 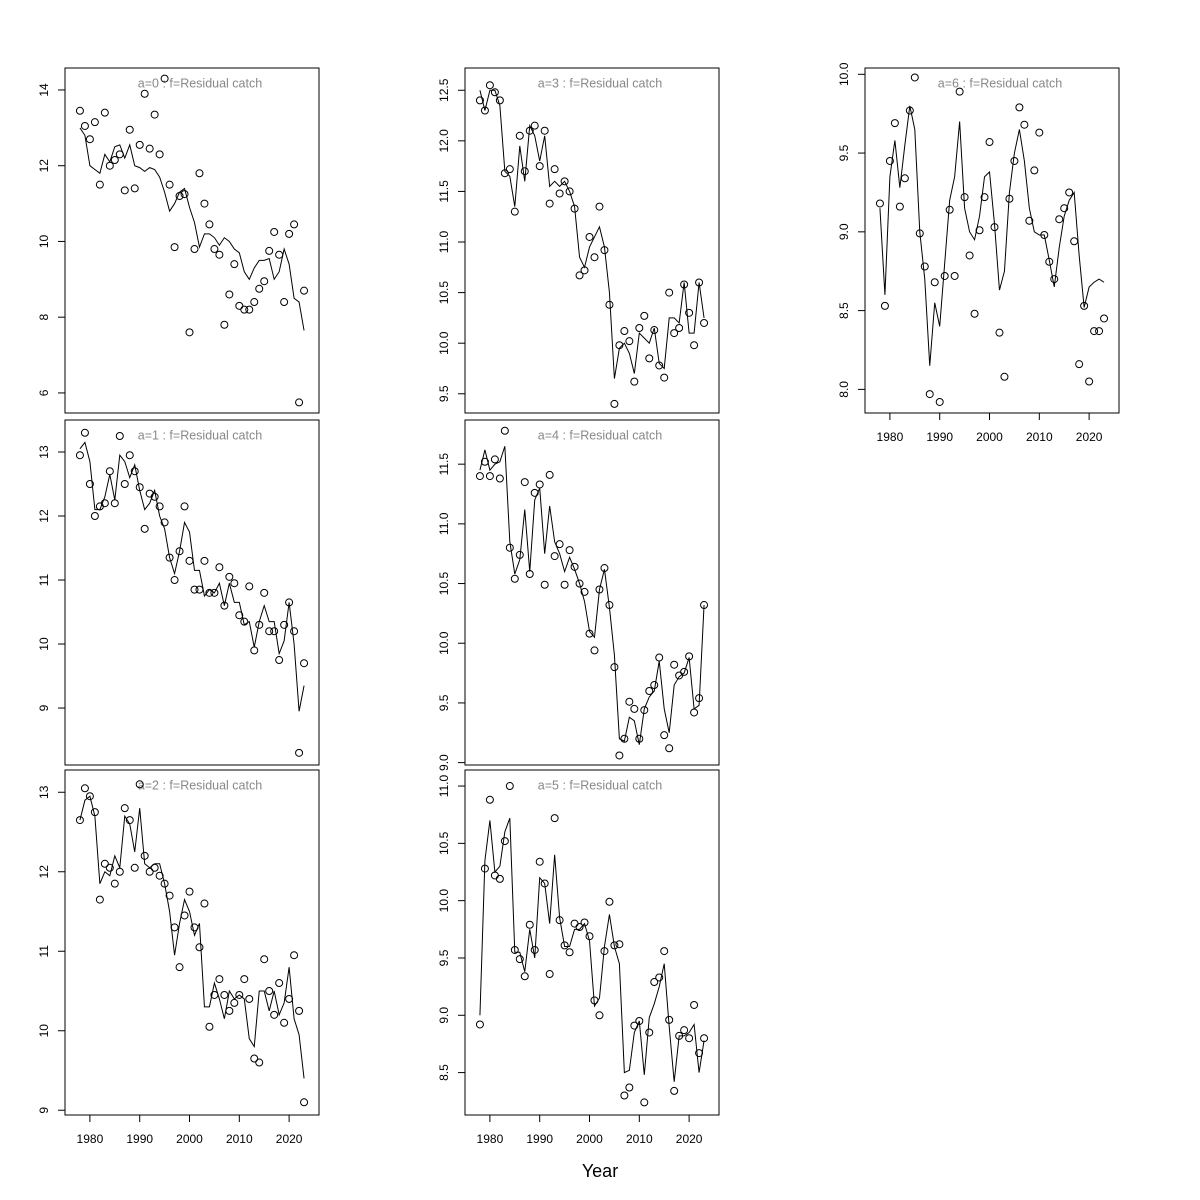 I want to click on y-tick-label: 8.0, so click(x=844, y=389).